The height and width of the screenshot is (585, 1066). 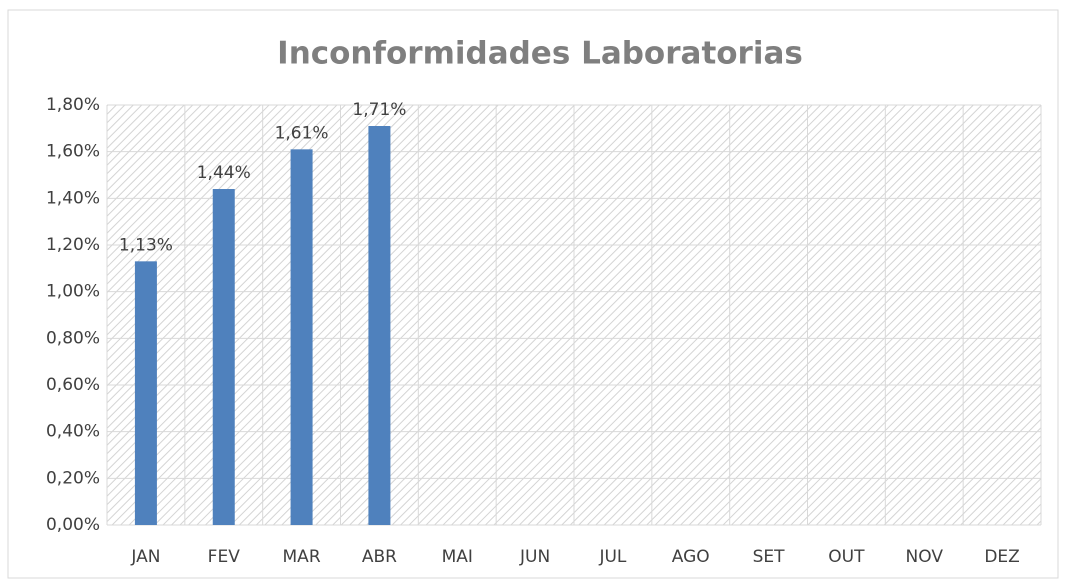 What do you see at coordinates (379, 557) in the screenshot?
I see `x-tick-label: ABR` at bounding box center [379, 557].